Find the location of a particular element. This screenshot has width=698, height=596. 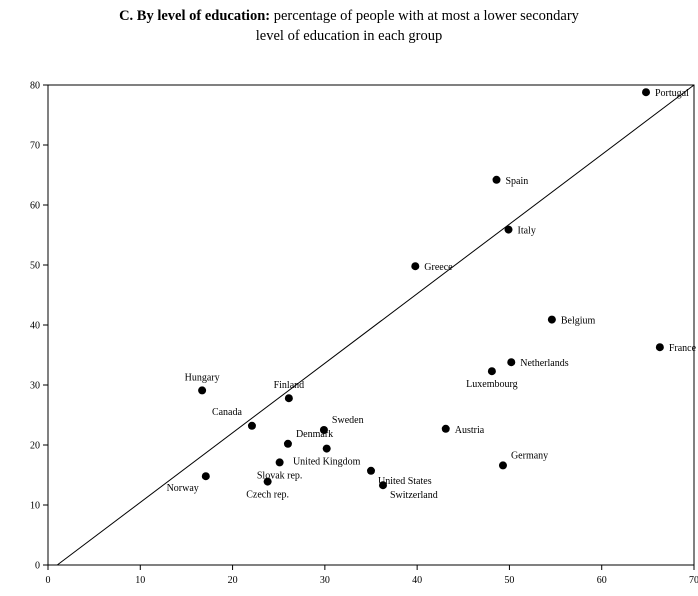

y-tick-label: 20 is located at coordinates (35, 446).